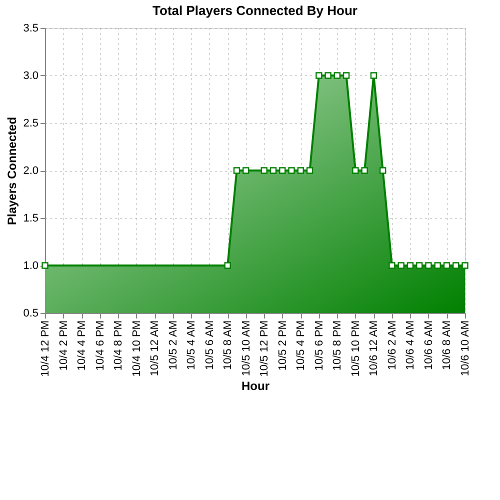  I want to click on y-tick-label: 1.0, so click(30, 266).